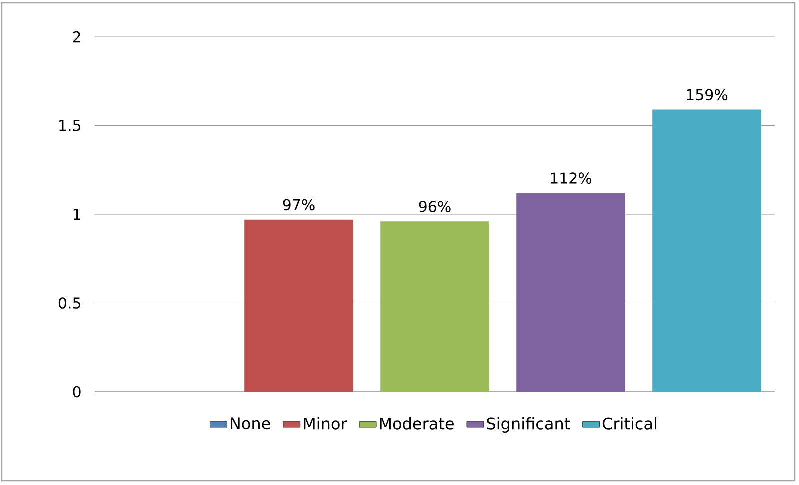 This screenshot has height=485, width=799. What do you see at coordinates (629, 423) in the screenshot?
I see `legend-label: Critical` at bounding box center [629, 423].